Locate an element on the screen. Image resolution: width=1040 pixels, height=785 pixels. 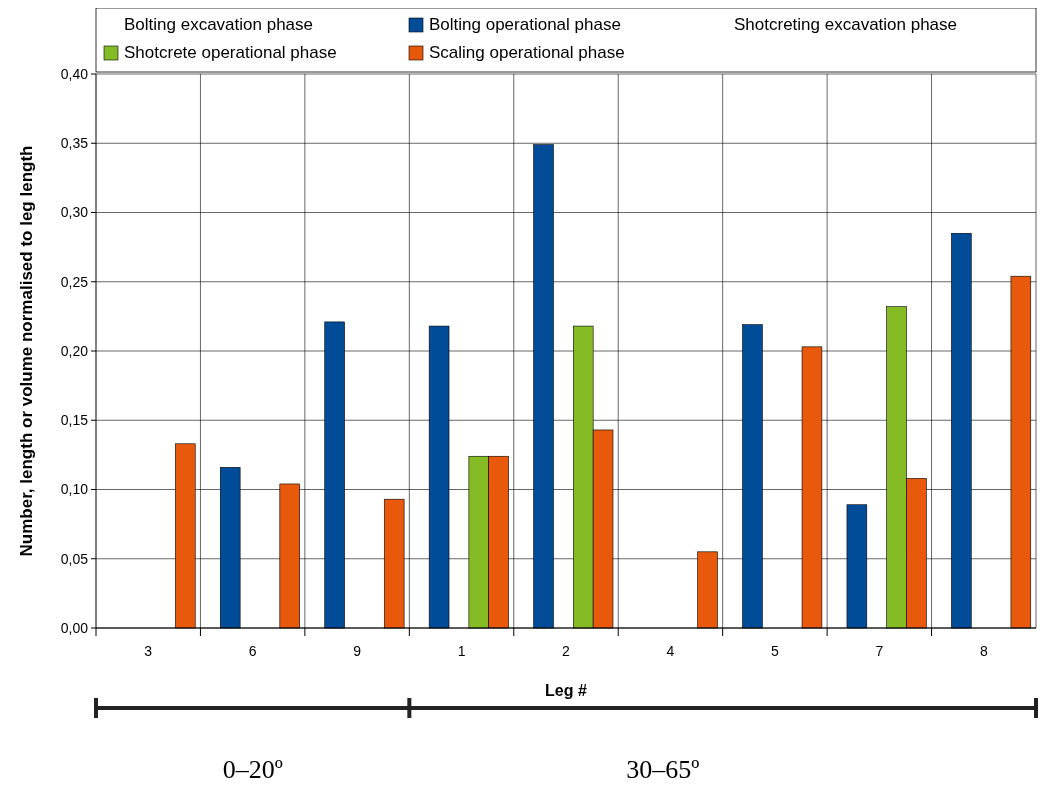
y-tick-label: 0,20 is located at coordinates (74, 350).